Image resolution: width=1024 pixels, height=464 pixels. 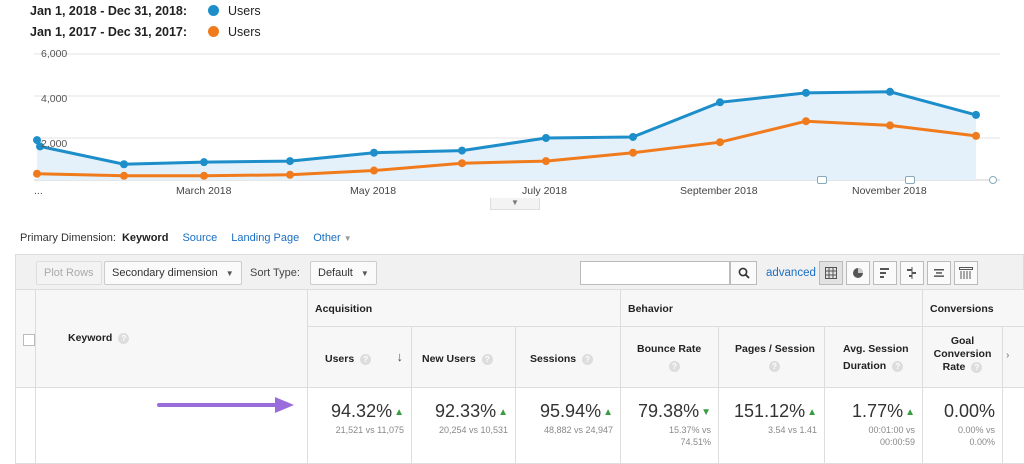 I want to click on column-header-pages-per-session: Pages / Session ?, so click(x=772, y=357).